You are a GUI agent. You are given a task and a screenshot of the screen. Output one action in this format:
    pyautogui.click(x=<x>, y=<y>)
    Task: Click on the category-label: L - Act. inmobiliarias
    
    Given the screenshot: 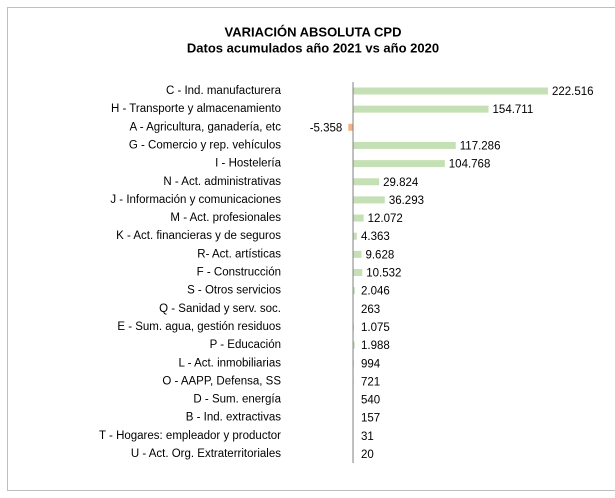 What is the action you would take?
    pyautogui.click(x=230, y=363)
    